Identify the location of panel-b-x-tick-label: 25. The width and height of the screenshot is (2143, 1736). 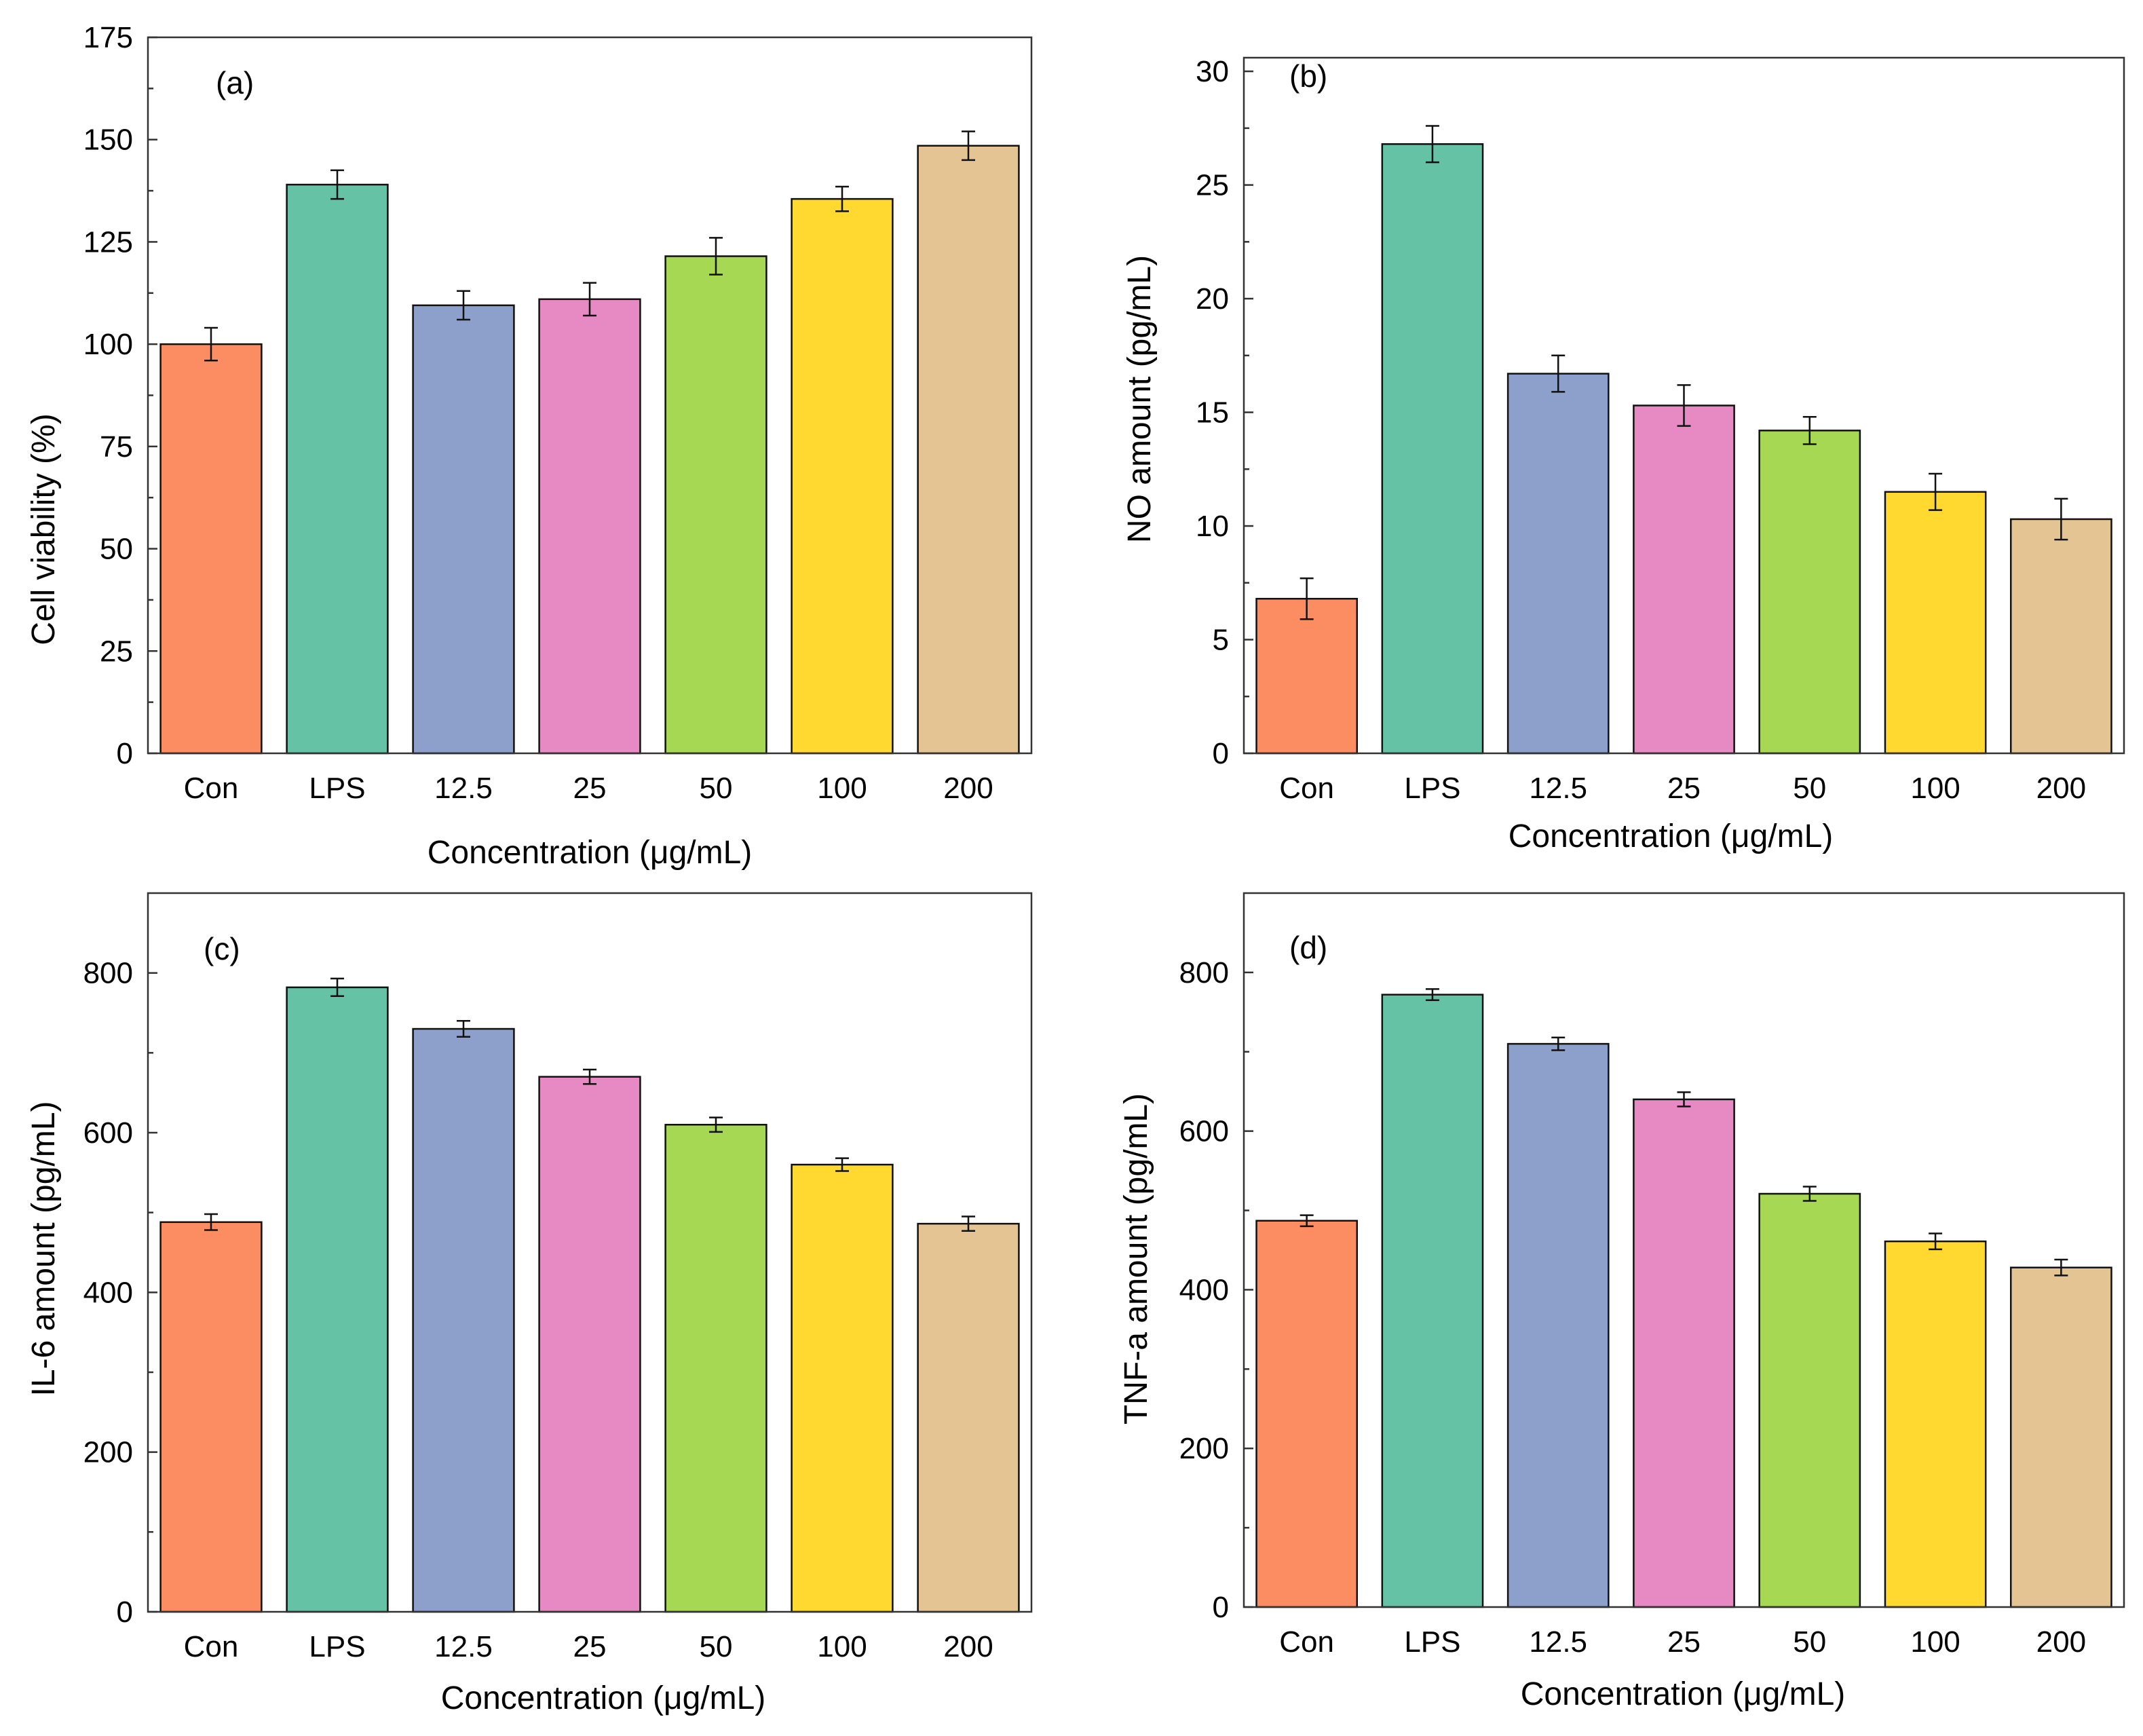
(1684, 789).